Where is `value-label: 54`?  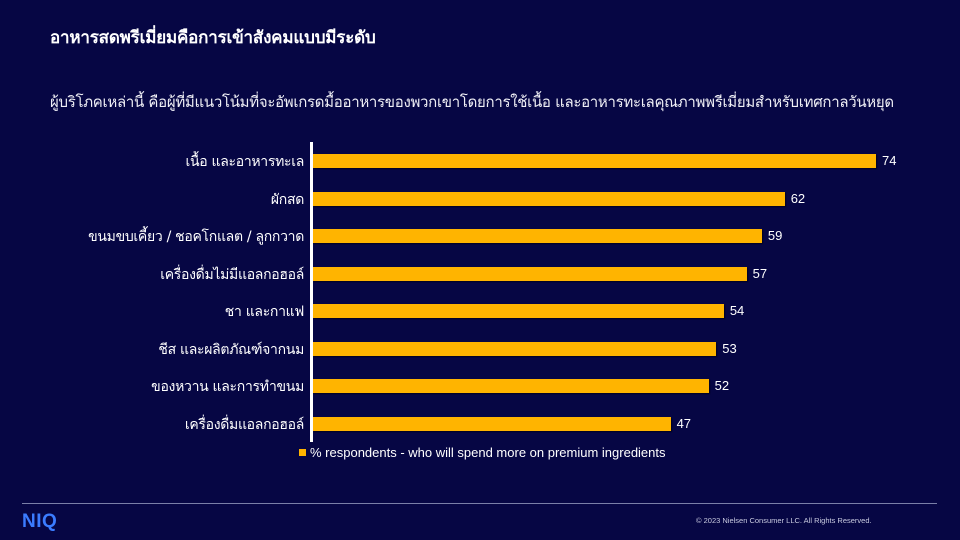 value-label: 54 is located at coordinates (737, 310).